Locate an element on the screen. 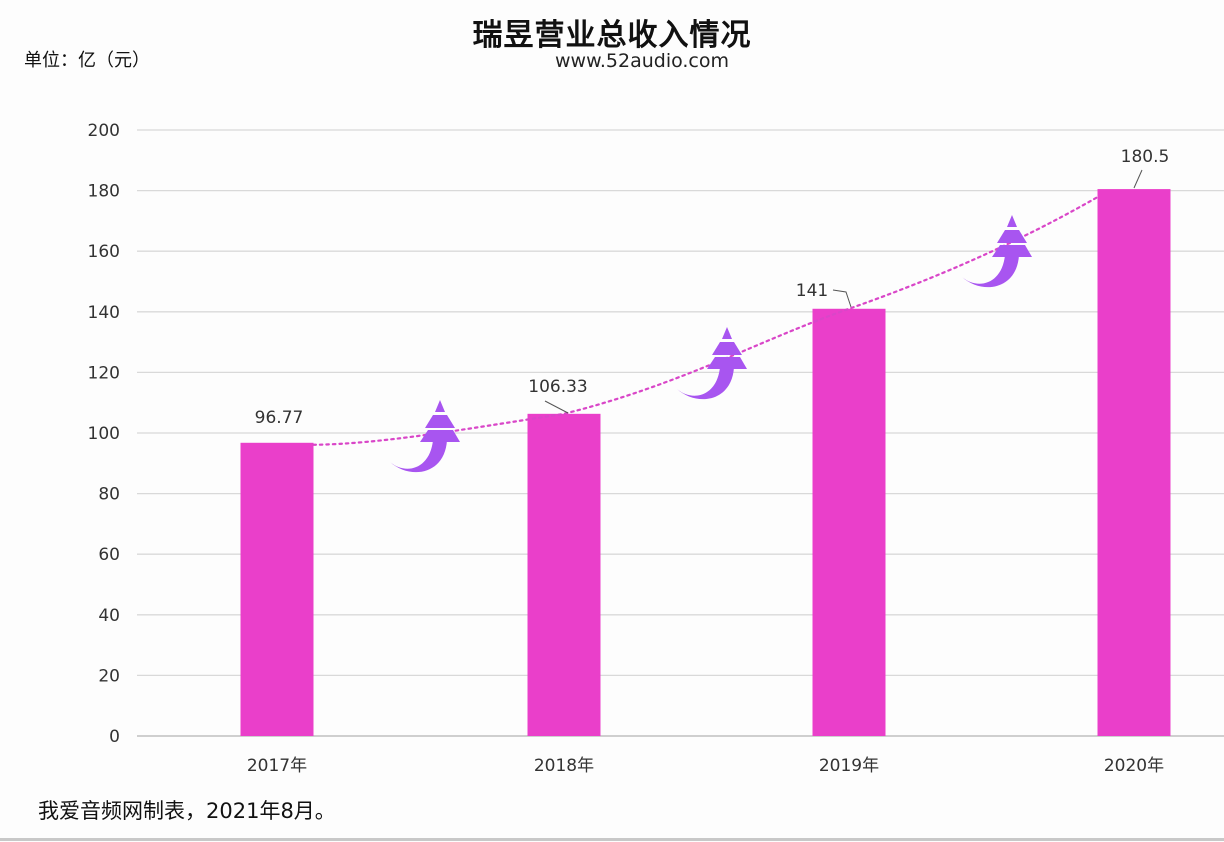  chart-subtitle: www.52audio.com is located at coordinates (642, 61).